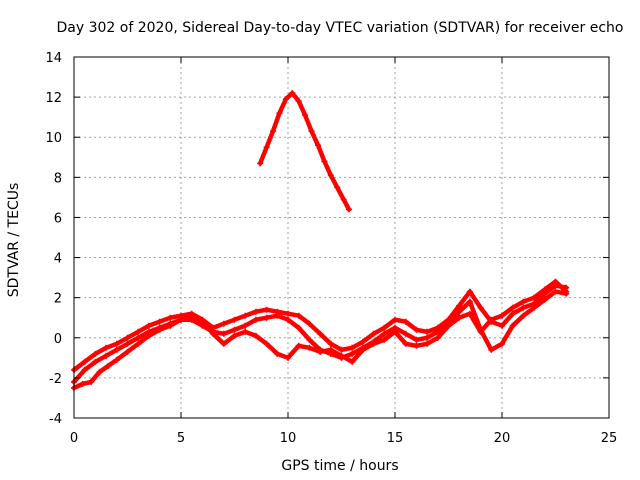 Image resolution: width=640 pixels, height=480 pixels. What do you see at coordinates (288, 438) in the screenshot?
I see `x-tick-label: 10` at bounding box center [288, 438].